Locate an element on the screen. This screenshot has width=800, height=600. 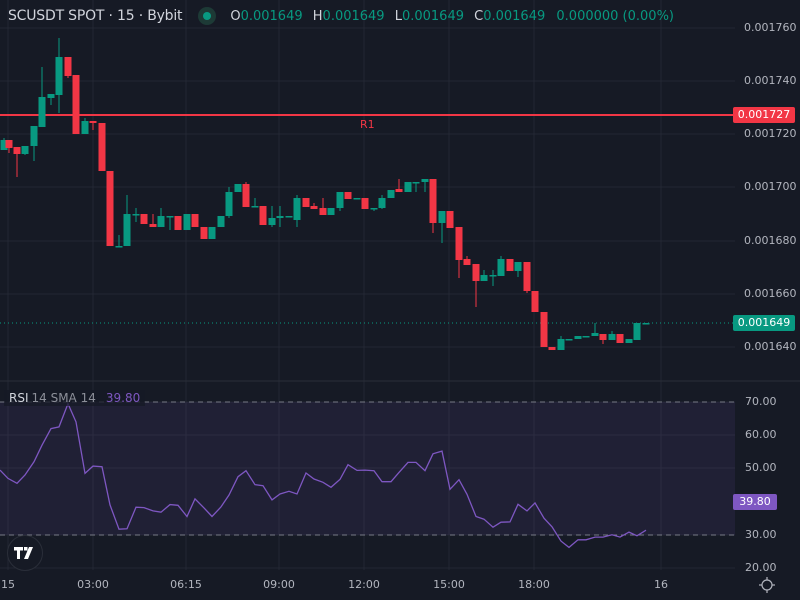
rsi-name: RSI is located at coordinates (19, 398).